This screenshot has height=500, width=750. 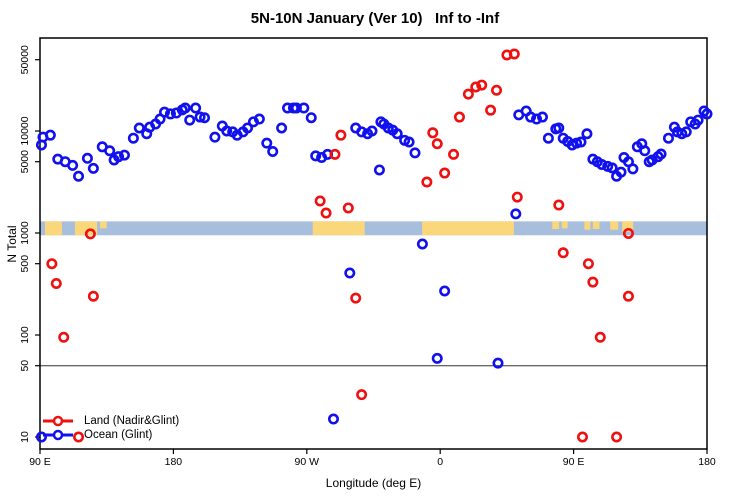 What do you see at coordinates (40, 462) in the screenshot?
I see `x-tick-label: 90 E` at bounding box center [40, 462].